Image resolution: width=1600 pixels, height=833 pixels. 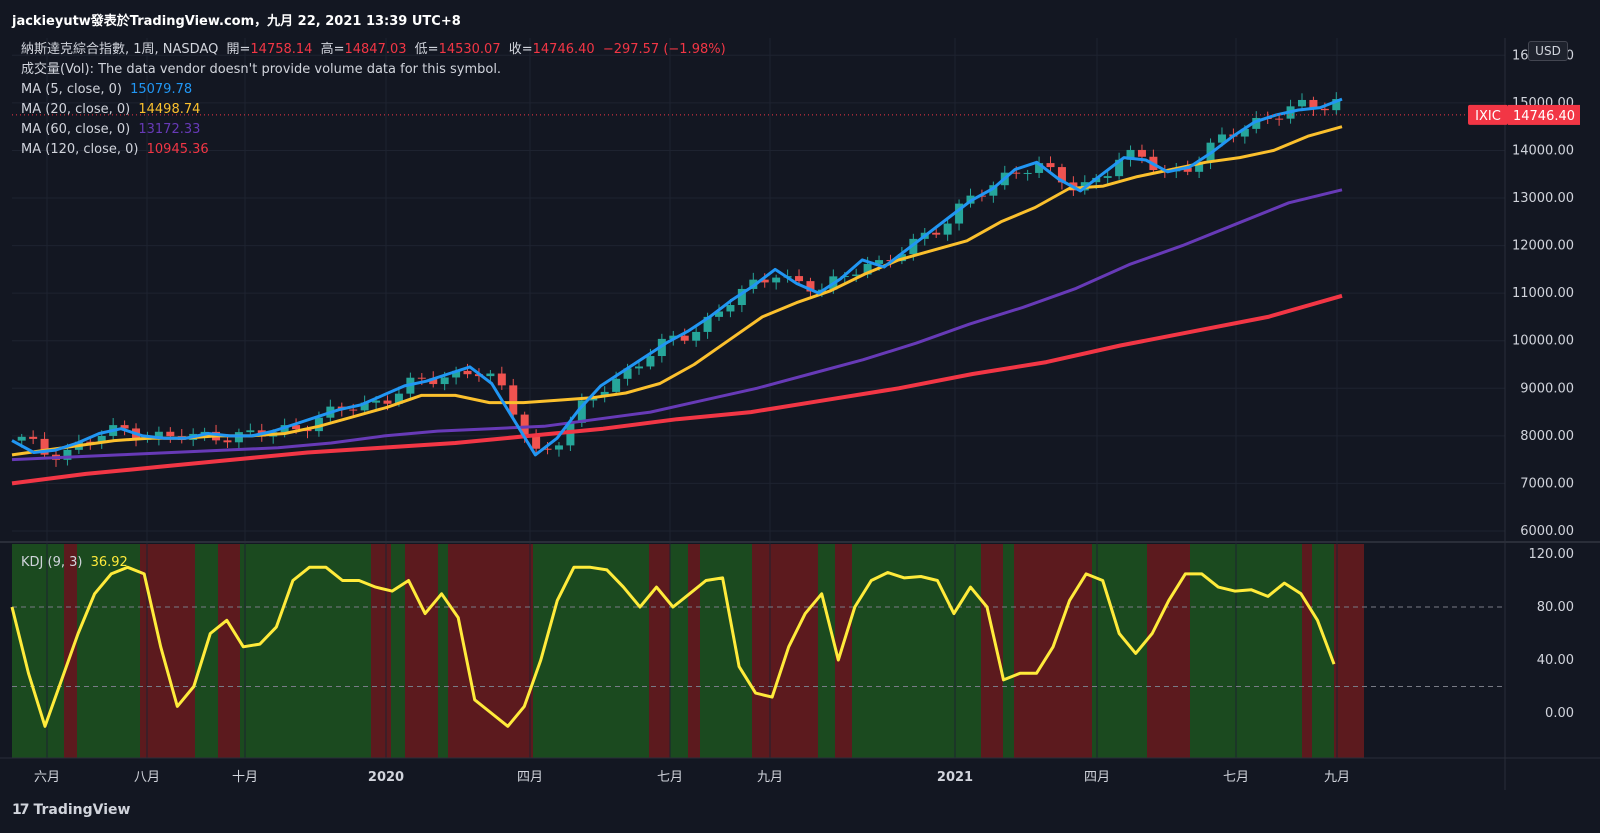 I want to click on bottom-bar, so click(x=800, y=811).